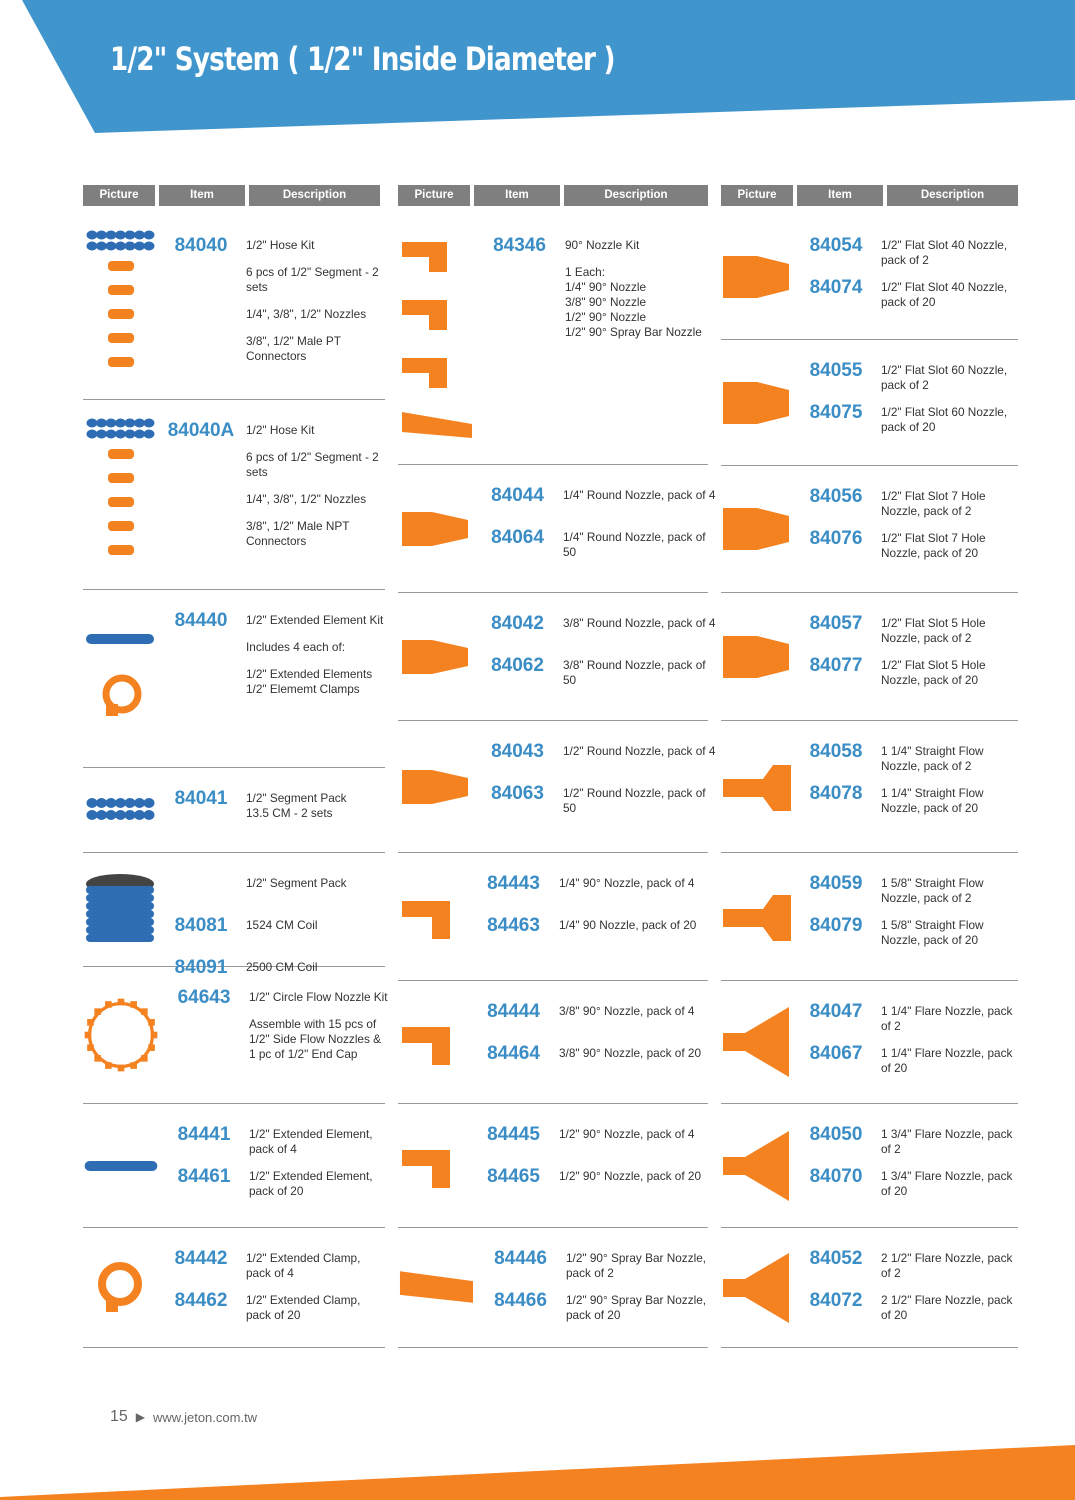 This screenshot has height=1500, width=1075. What do you see at coordinates (947, 1018) in the screenshot?
I see `description-line: 1 1/4" Flare Nozzle, pack of 2` at bounding box center [947, 1018].